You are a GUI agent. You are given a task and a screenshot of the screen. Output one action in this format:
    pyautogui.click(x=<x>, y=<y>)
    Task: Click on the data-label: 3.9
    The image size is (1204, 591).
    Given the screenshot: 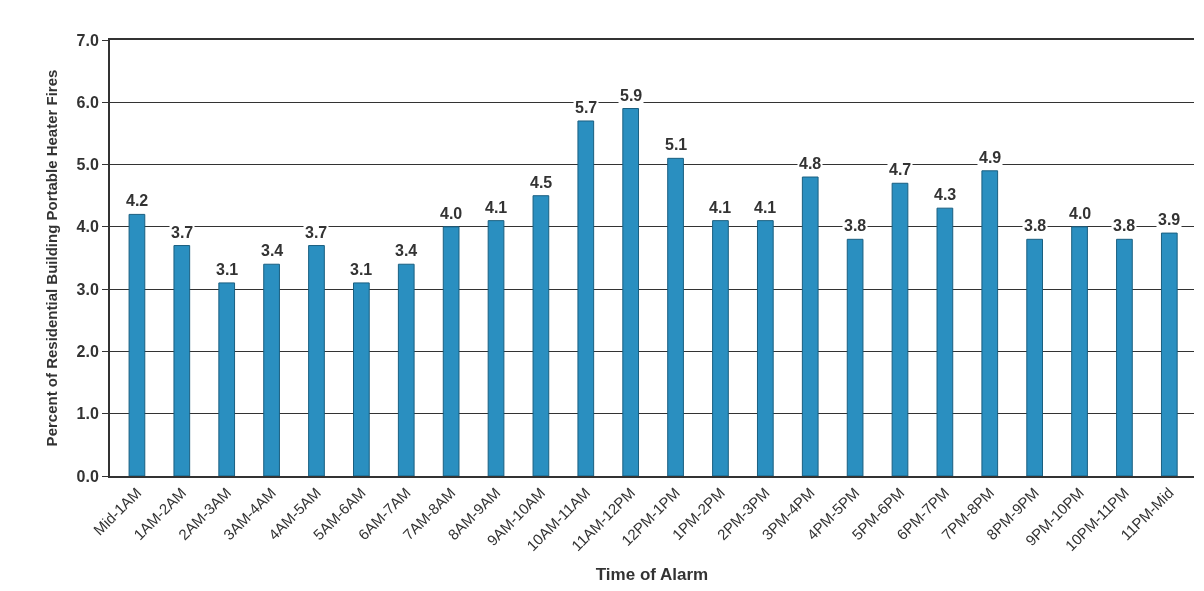 What is the action you would take?
    pyautogui.click(x=1169, y=219)
    